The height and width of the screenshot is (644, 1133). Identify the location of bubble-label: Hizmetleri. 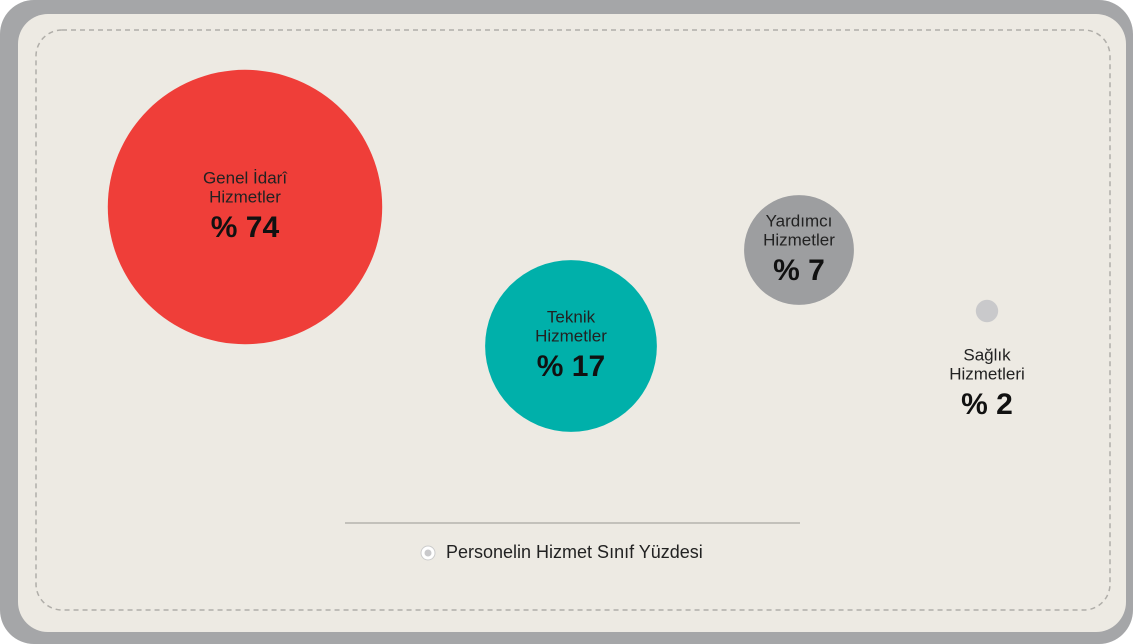
(987, 374).